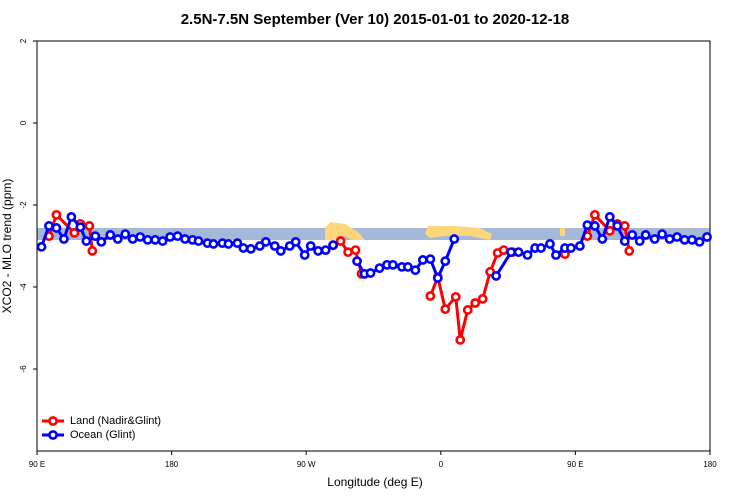 The height and width of the screenshot is (500, 750). Describe the element at coordinates (102, 435) in the screenshot. I see `legend-label: Ocean (Glint)` at that location.